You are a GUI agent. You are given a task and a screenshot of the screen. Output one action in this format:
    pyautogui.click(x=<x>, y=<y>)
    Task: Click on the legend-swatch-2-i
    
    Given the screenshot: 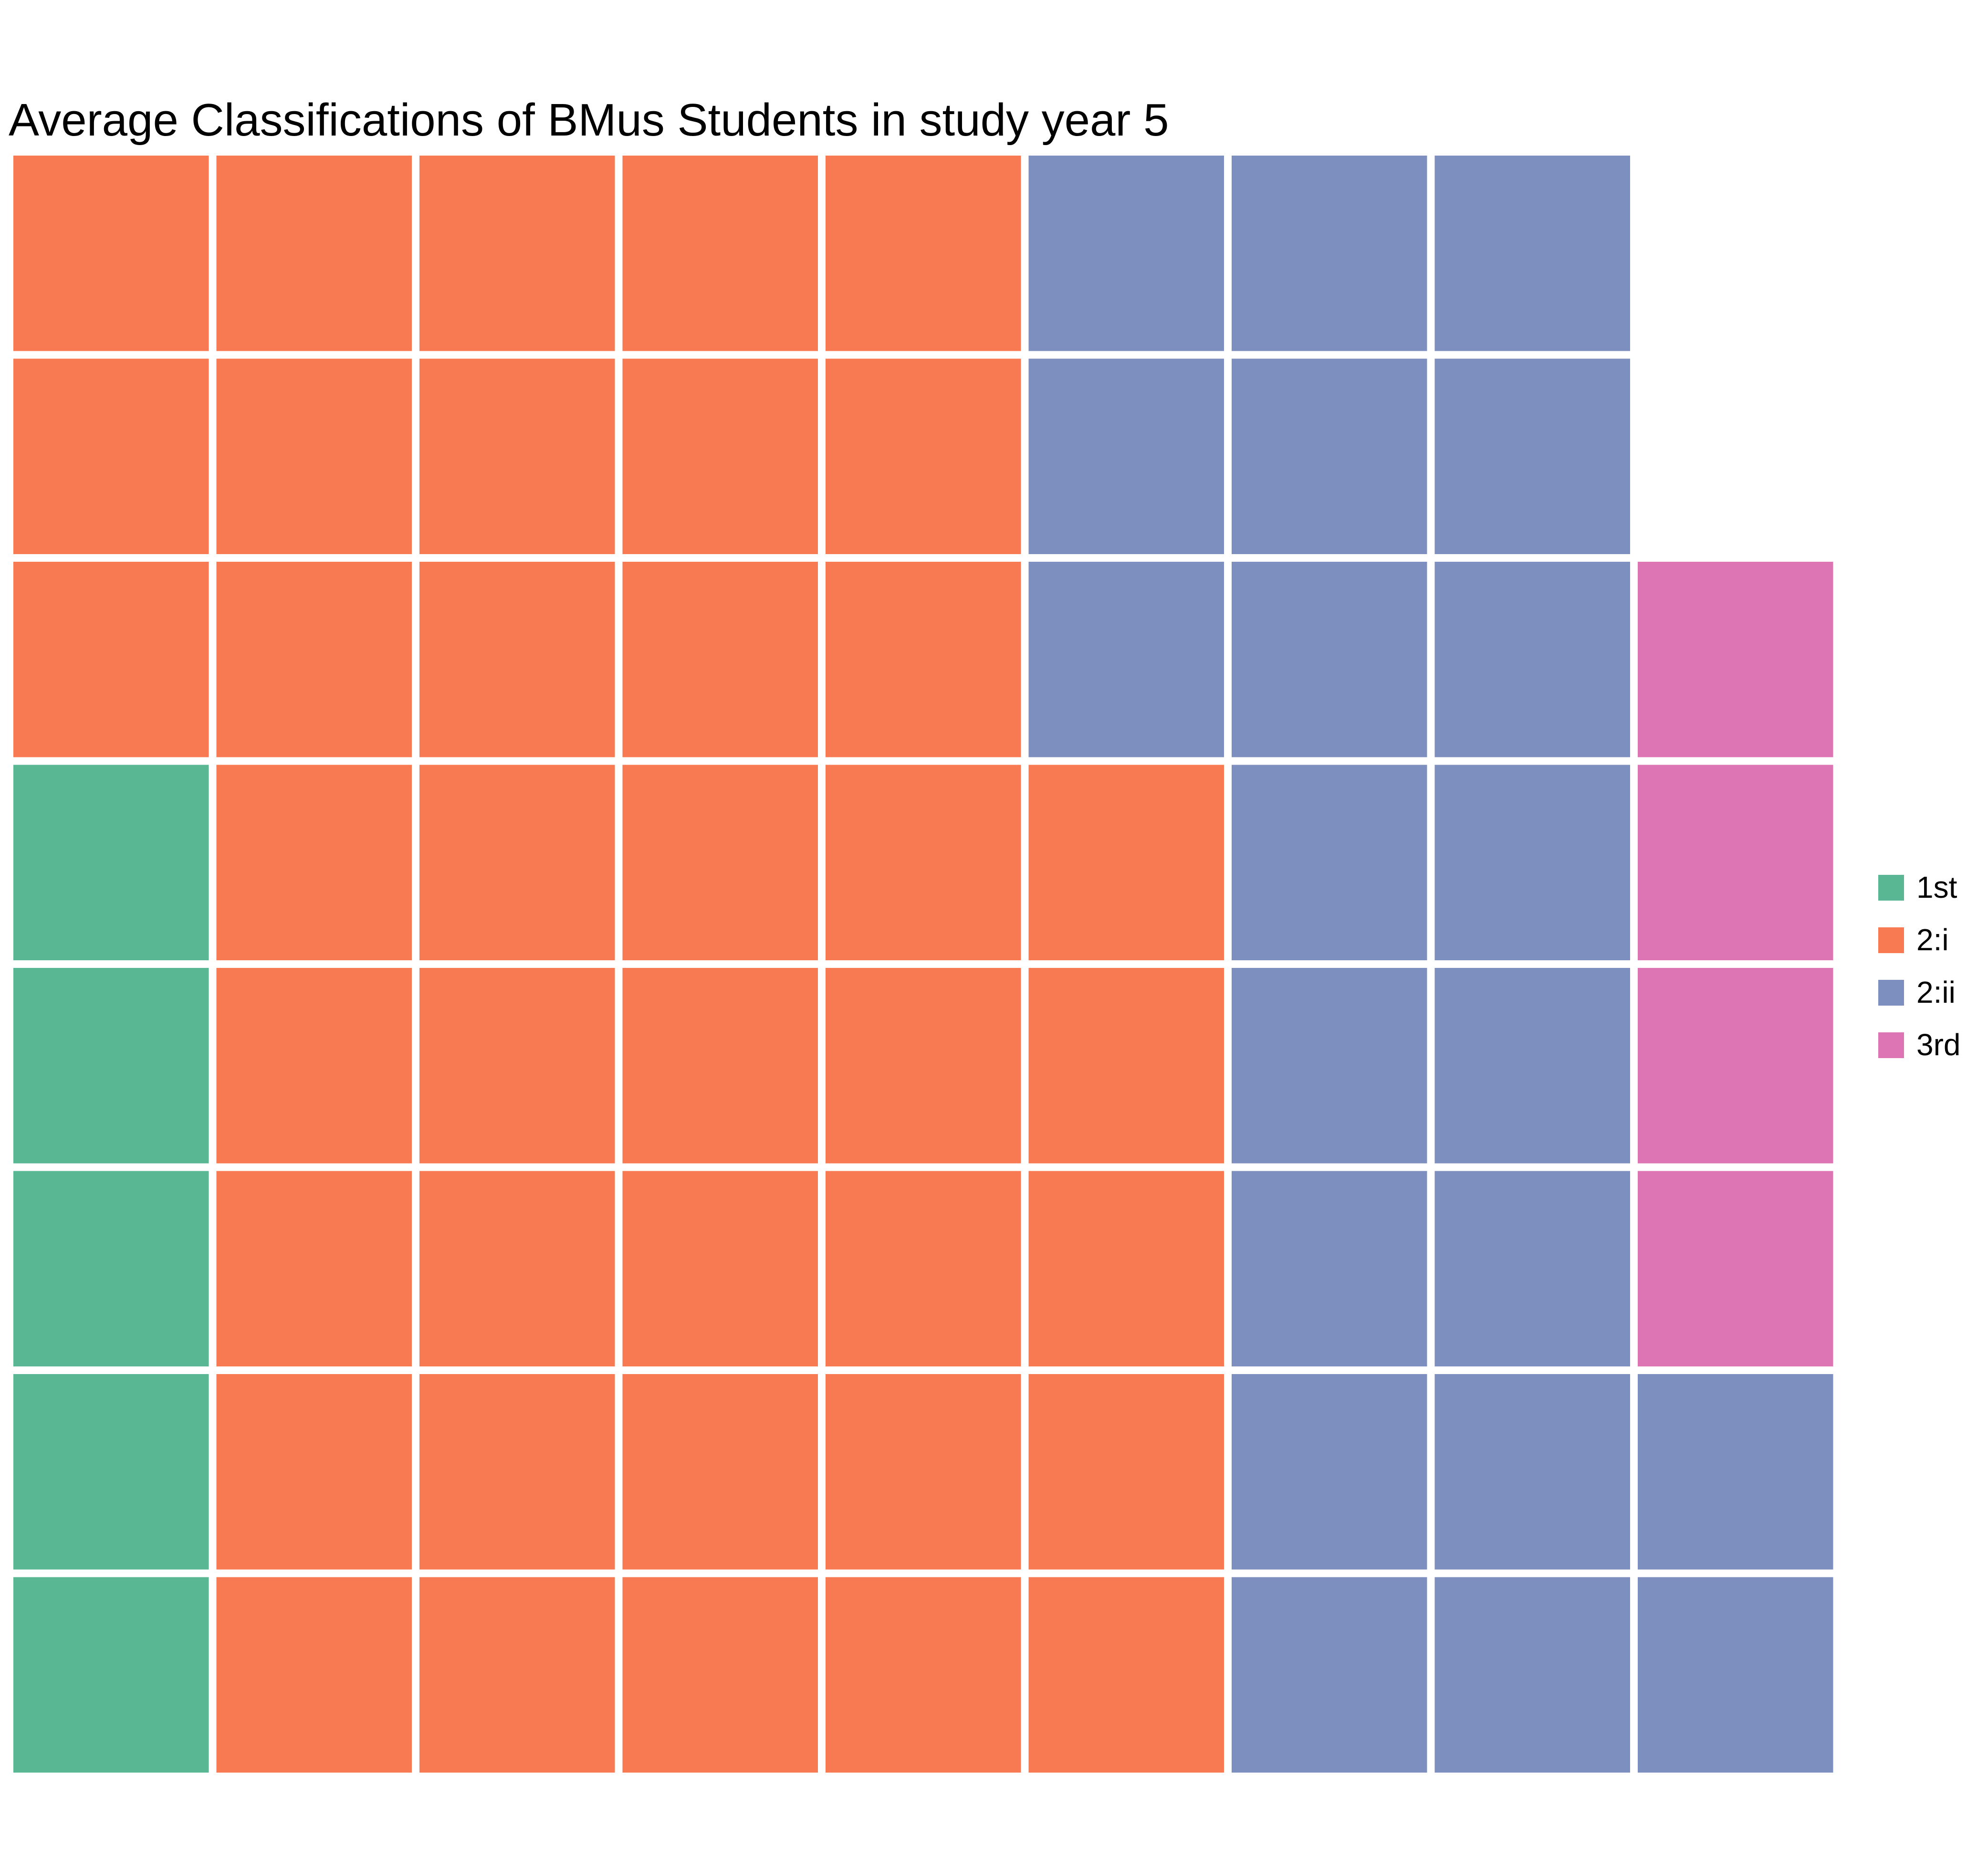 What is the action you would take?
    pyautogui.click(x=1891, y=940)
    